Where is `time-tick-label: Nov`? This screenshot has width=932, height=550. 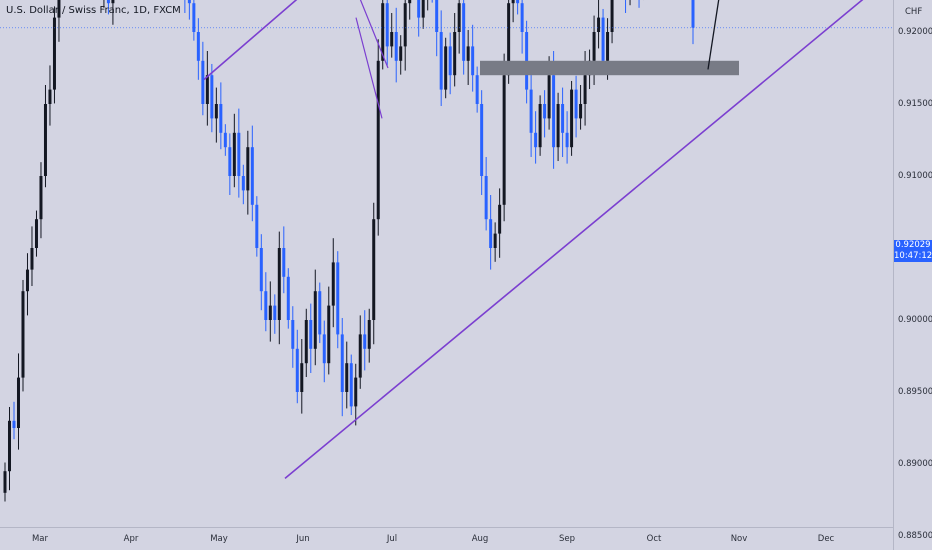 time-tick-label: Nov is located at coordinates (739, 539).